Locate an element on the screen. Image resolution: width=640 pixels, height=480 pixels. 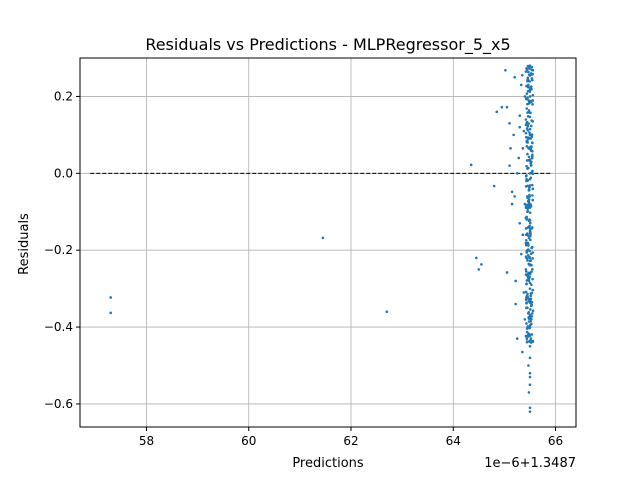
x-axis-ticks: 58 60 62 64 66 is located at coordinates (351, 437).